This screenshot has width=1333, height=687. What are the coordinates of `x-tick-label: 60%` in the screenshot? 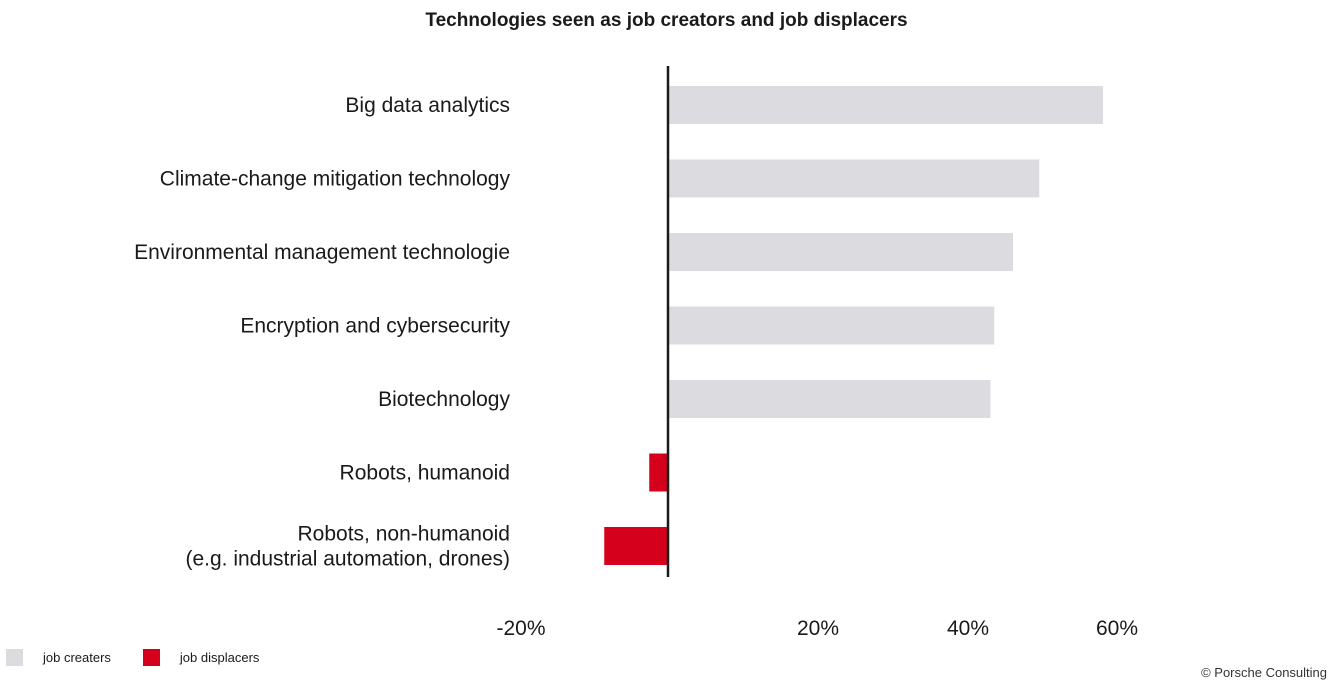 It's located at (1117, 628).